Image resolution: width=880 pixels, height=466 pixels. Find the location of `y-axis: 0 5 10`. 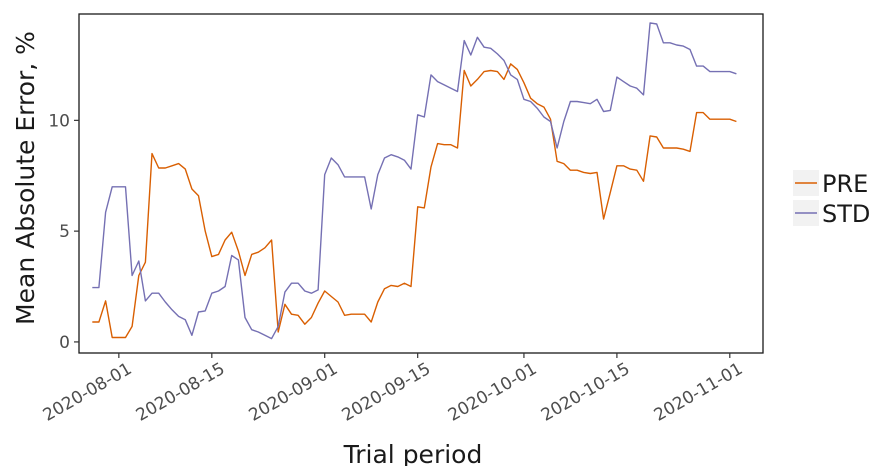

y-axis: 0 5 10 is located at coordinates (63, 232).